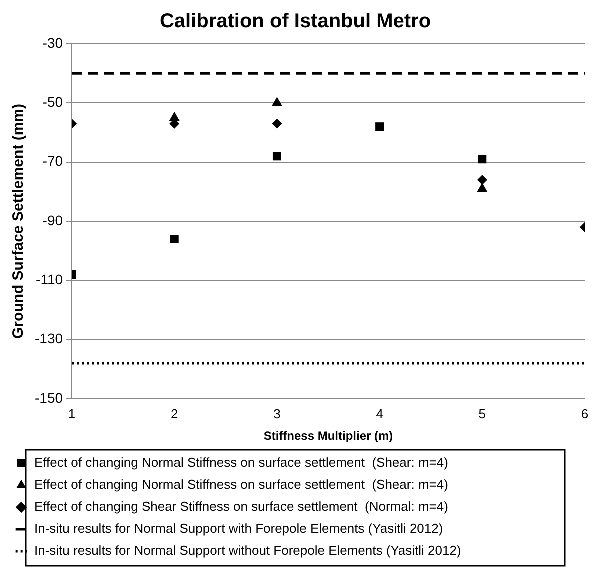 This screenshot has width=595, height=570. I want to click on legend-label: Effect of changing Shear Stiffness on surface settlement (Normal: m=4), so click(241, 506).